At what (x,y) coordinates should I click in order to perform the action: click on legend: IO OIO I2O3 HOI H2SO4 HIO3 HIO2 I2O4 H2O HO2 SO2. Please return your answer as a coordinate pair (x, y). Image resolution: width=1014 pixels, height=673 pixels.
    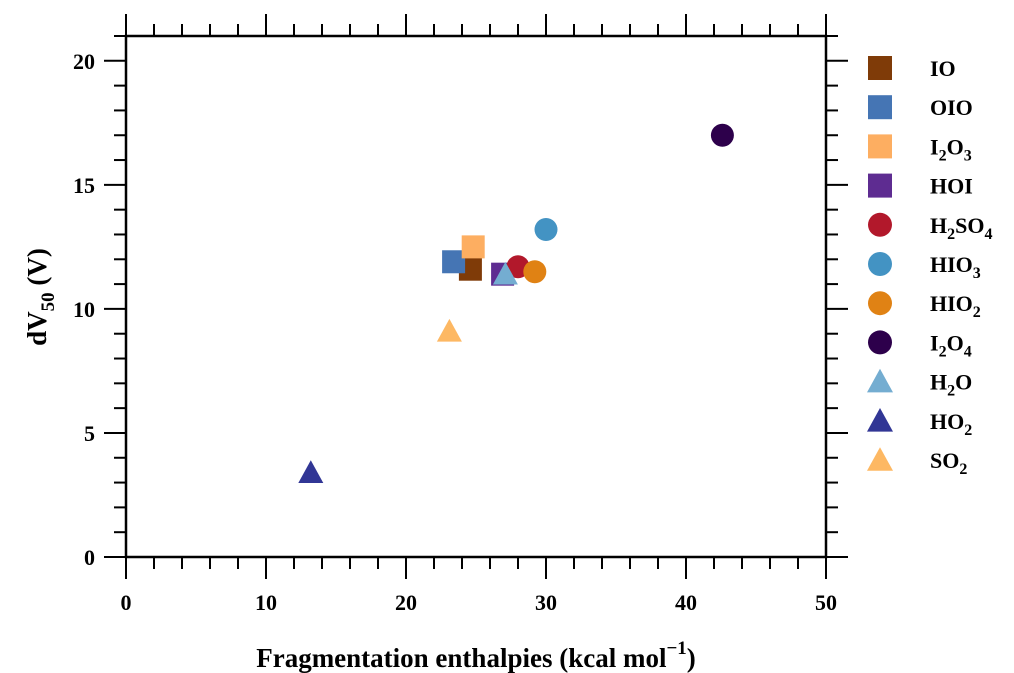
    Looking at the image, I should click on (929, 267).